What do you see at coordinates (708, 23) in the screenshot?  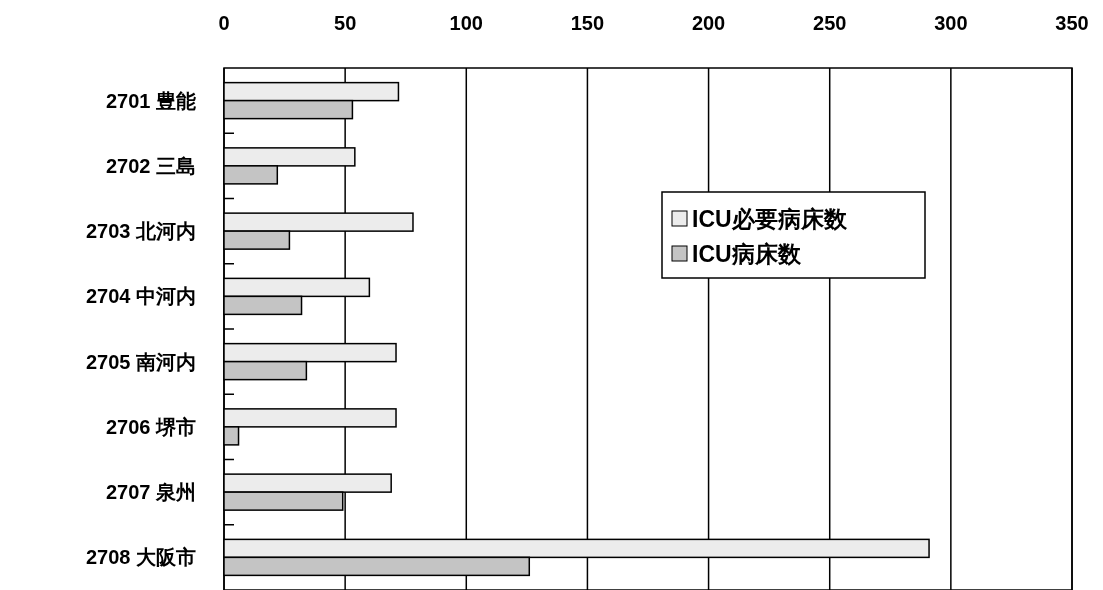 I see `x-tick-label: 200` at bounding box center [708, 23].